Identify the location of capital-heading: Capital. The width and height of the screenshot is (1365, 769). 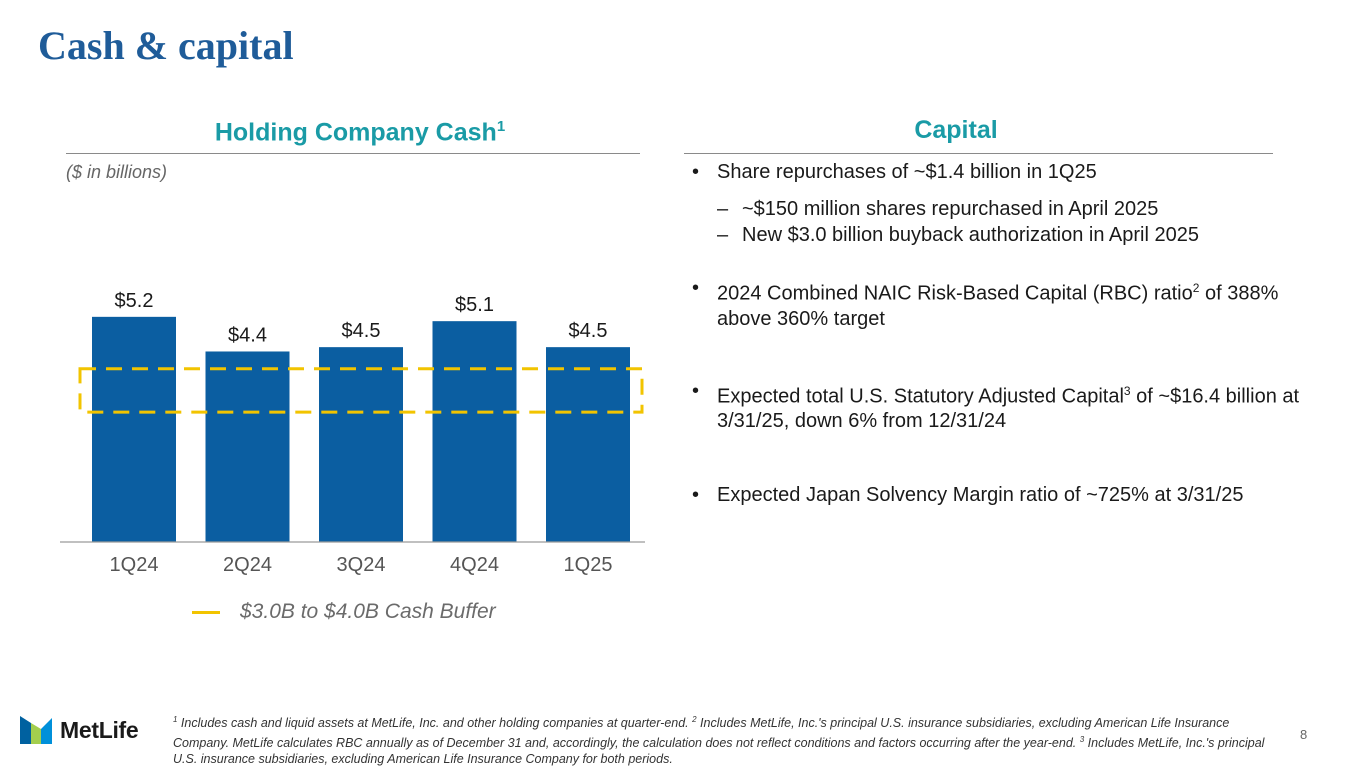
(956, 130).